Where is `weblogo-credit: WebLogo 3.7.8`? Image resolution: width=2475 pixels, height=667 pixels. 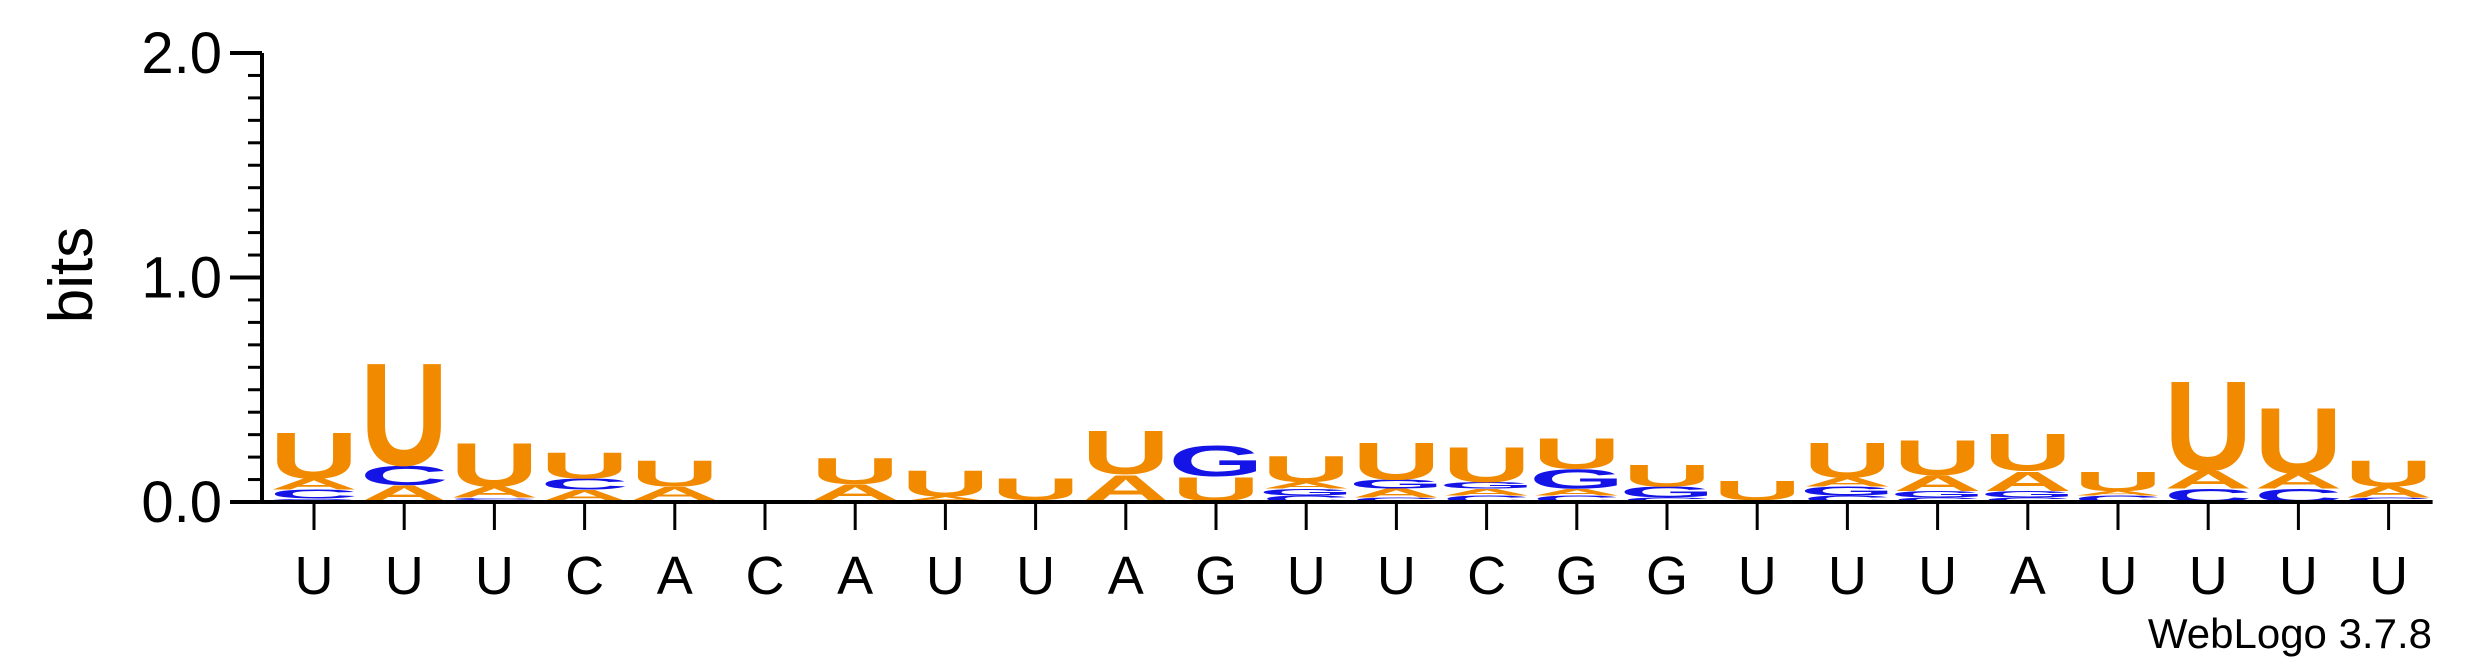
weblogo-credit: WebLogo 3.7.8 is located at coordinates (2290, 633).